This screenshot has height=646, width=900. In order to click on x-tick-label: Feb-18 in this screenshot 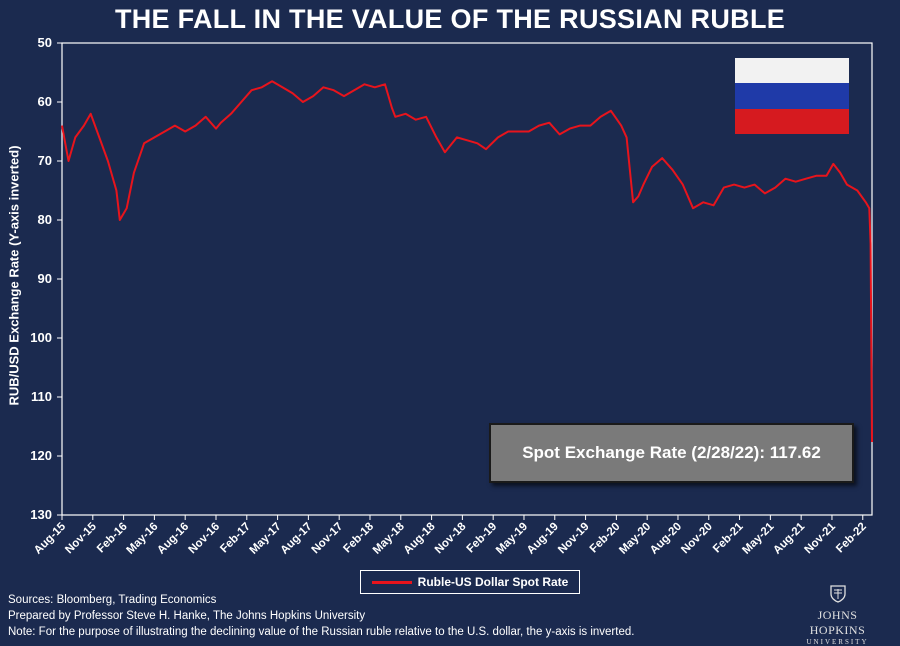, I will do `click(358, 537)`.